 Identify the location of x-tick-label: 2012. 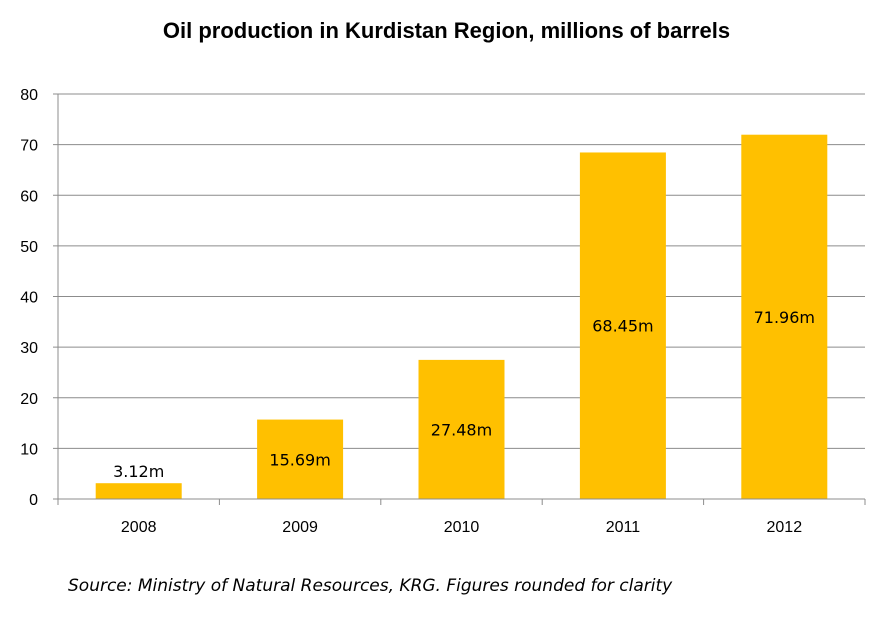
(785, 527).